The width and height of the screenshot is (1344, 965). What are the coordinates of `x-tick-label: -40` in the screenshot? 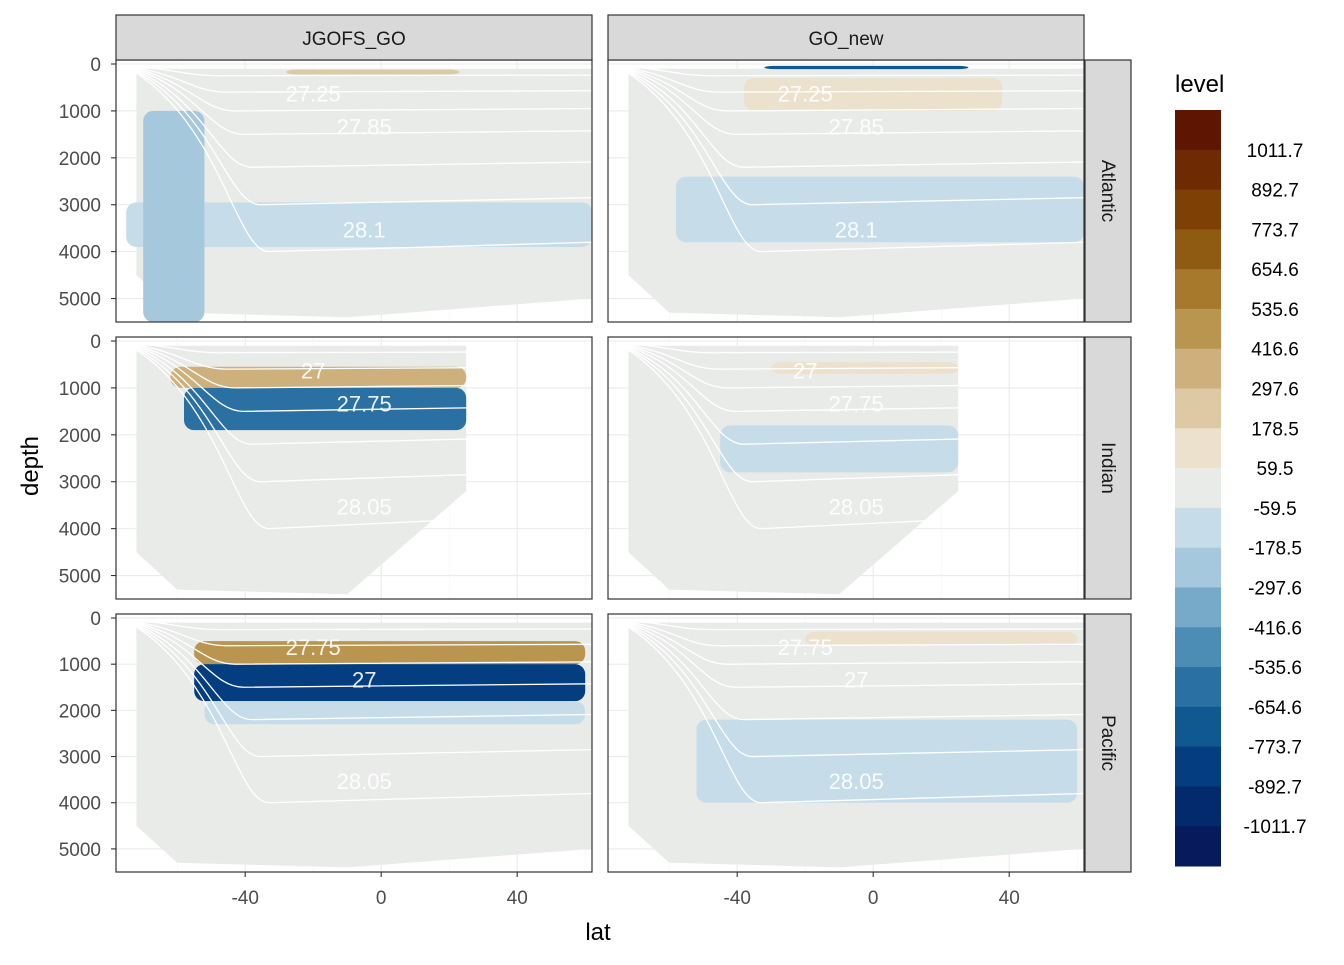 It's located at (244, 898).